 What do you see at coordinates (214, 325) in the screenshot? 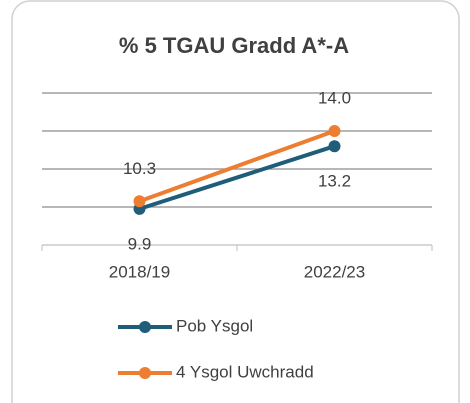
I see `legend-label: Pob Ysgol` at bounding box center [214, 325].